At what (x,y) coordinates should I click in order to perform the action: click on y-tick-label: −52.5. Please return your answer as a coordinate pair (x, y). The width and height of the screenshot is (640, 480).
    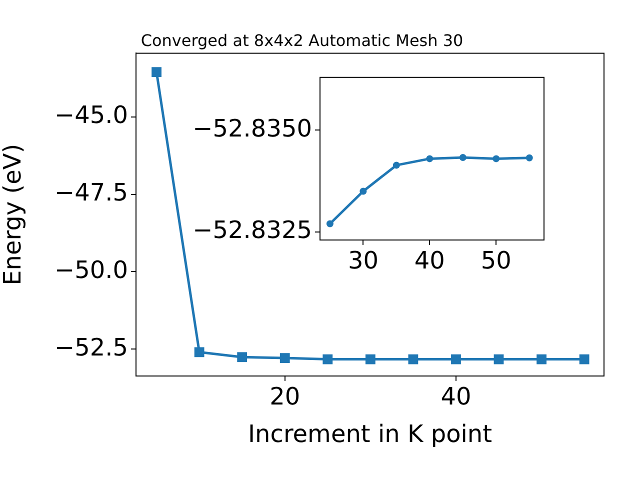
    Looking at the image, I should click on (91, 347).